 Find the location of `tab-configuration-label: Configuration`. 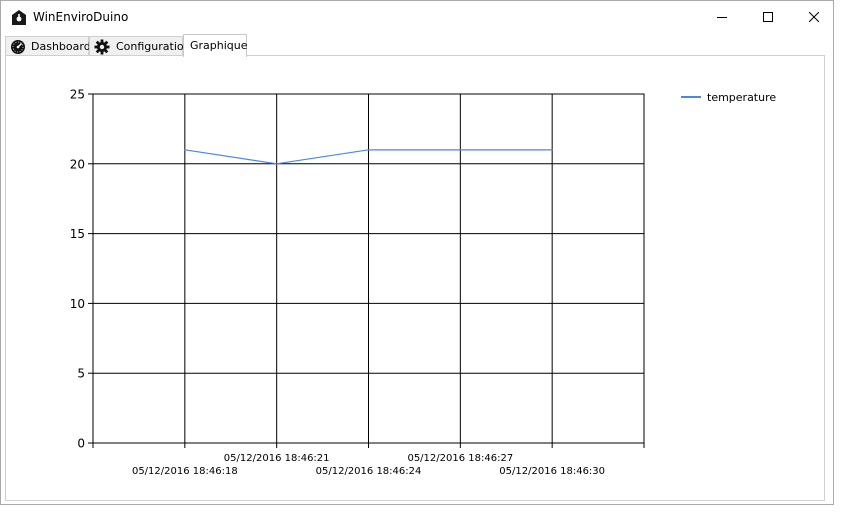

tab-configuration-label: Configuration is located at coordinates (153, 46).